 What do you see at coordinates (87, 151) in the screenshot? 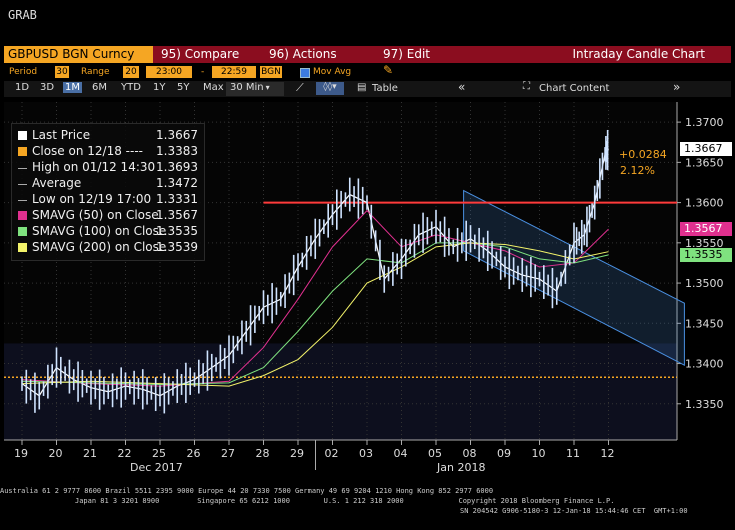
I see `legend-label: Close on 12/18 ----` at bounding box center [87, 151].